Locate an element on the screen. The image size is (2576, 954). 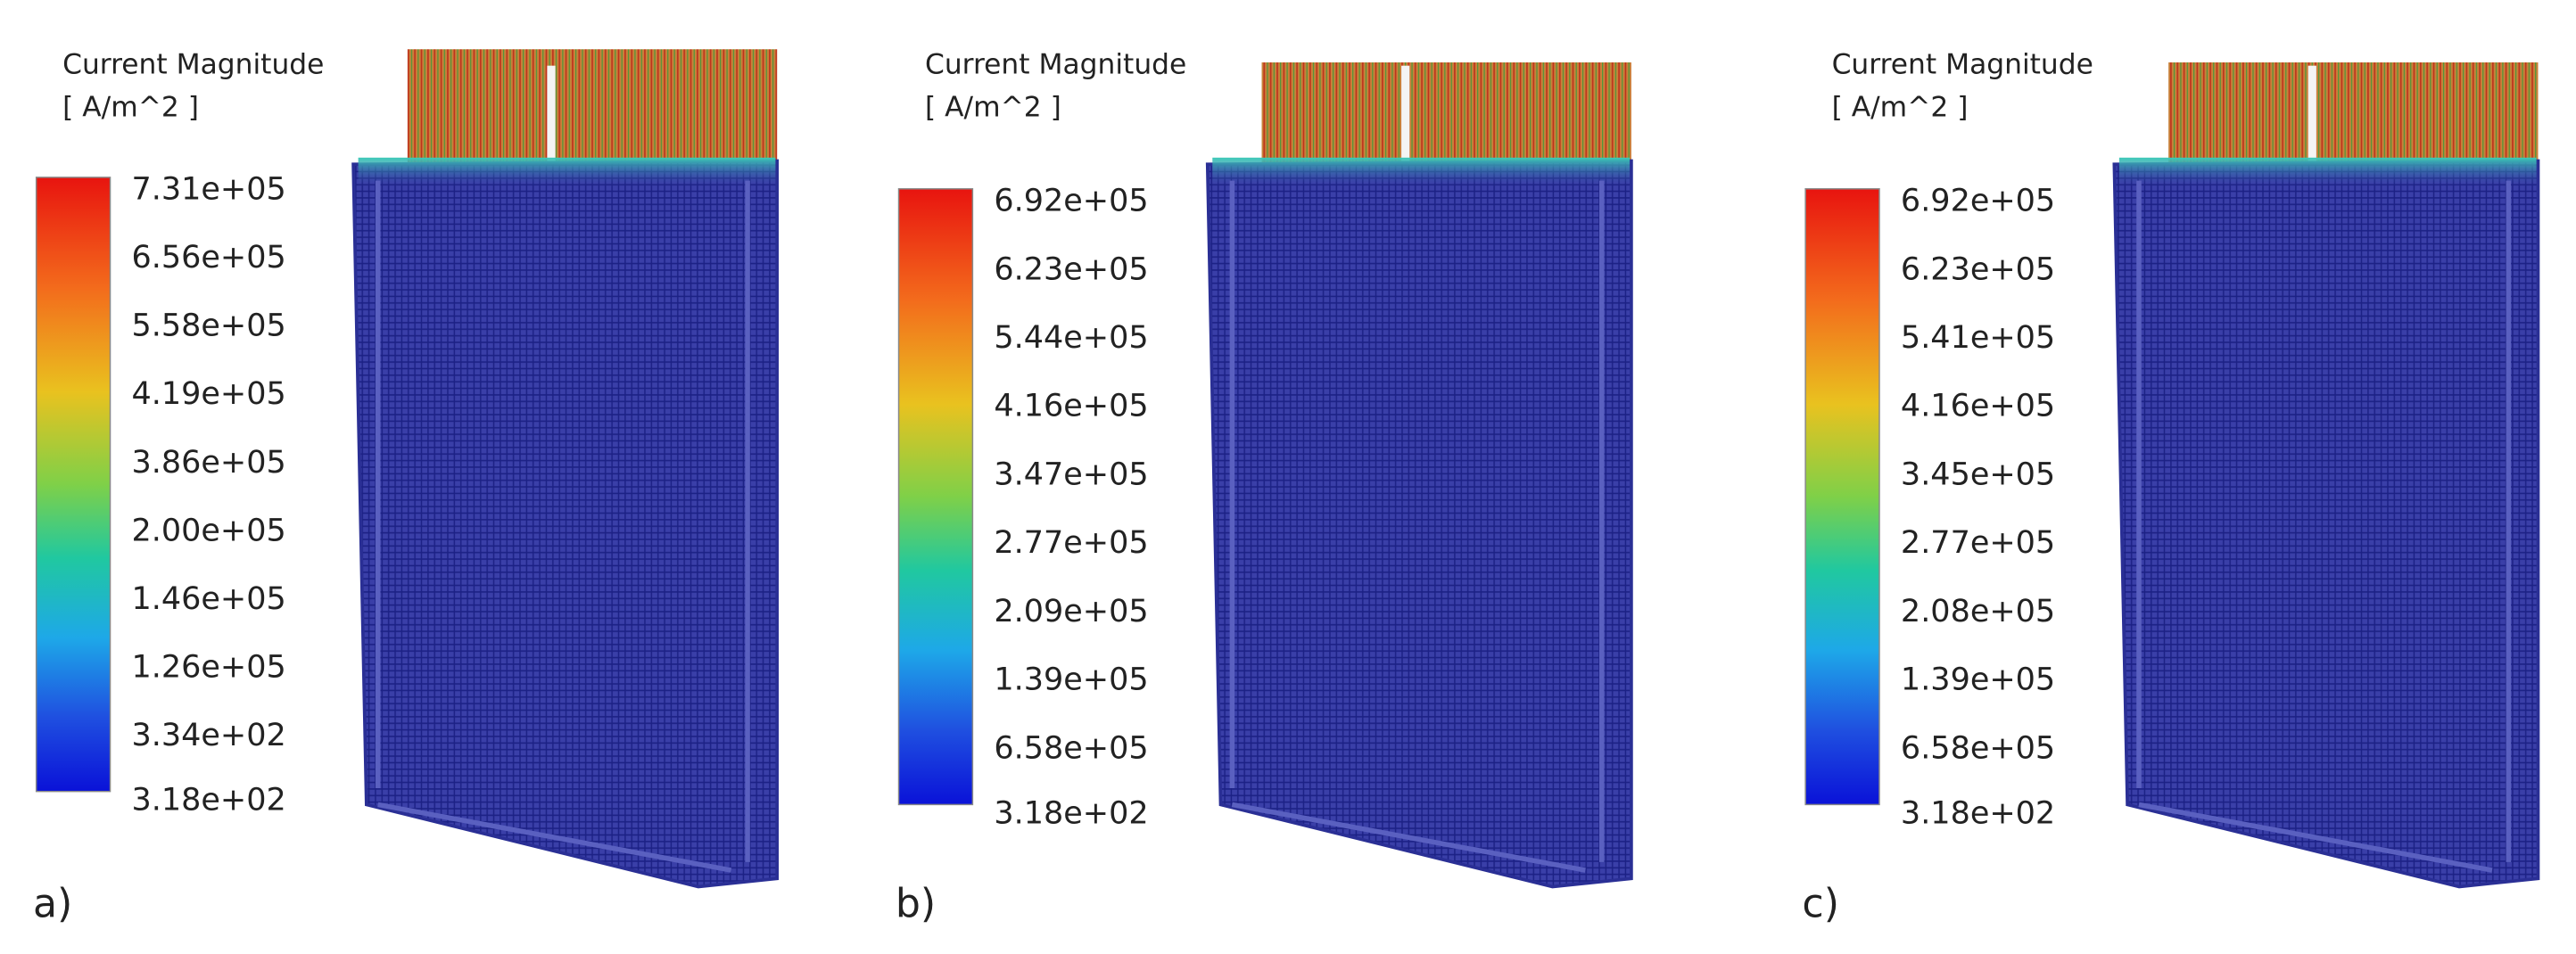
legend-label: 1.46e+05 is located at coordinates (208, 599).